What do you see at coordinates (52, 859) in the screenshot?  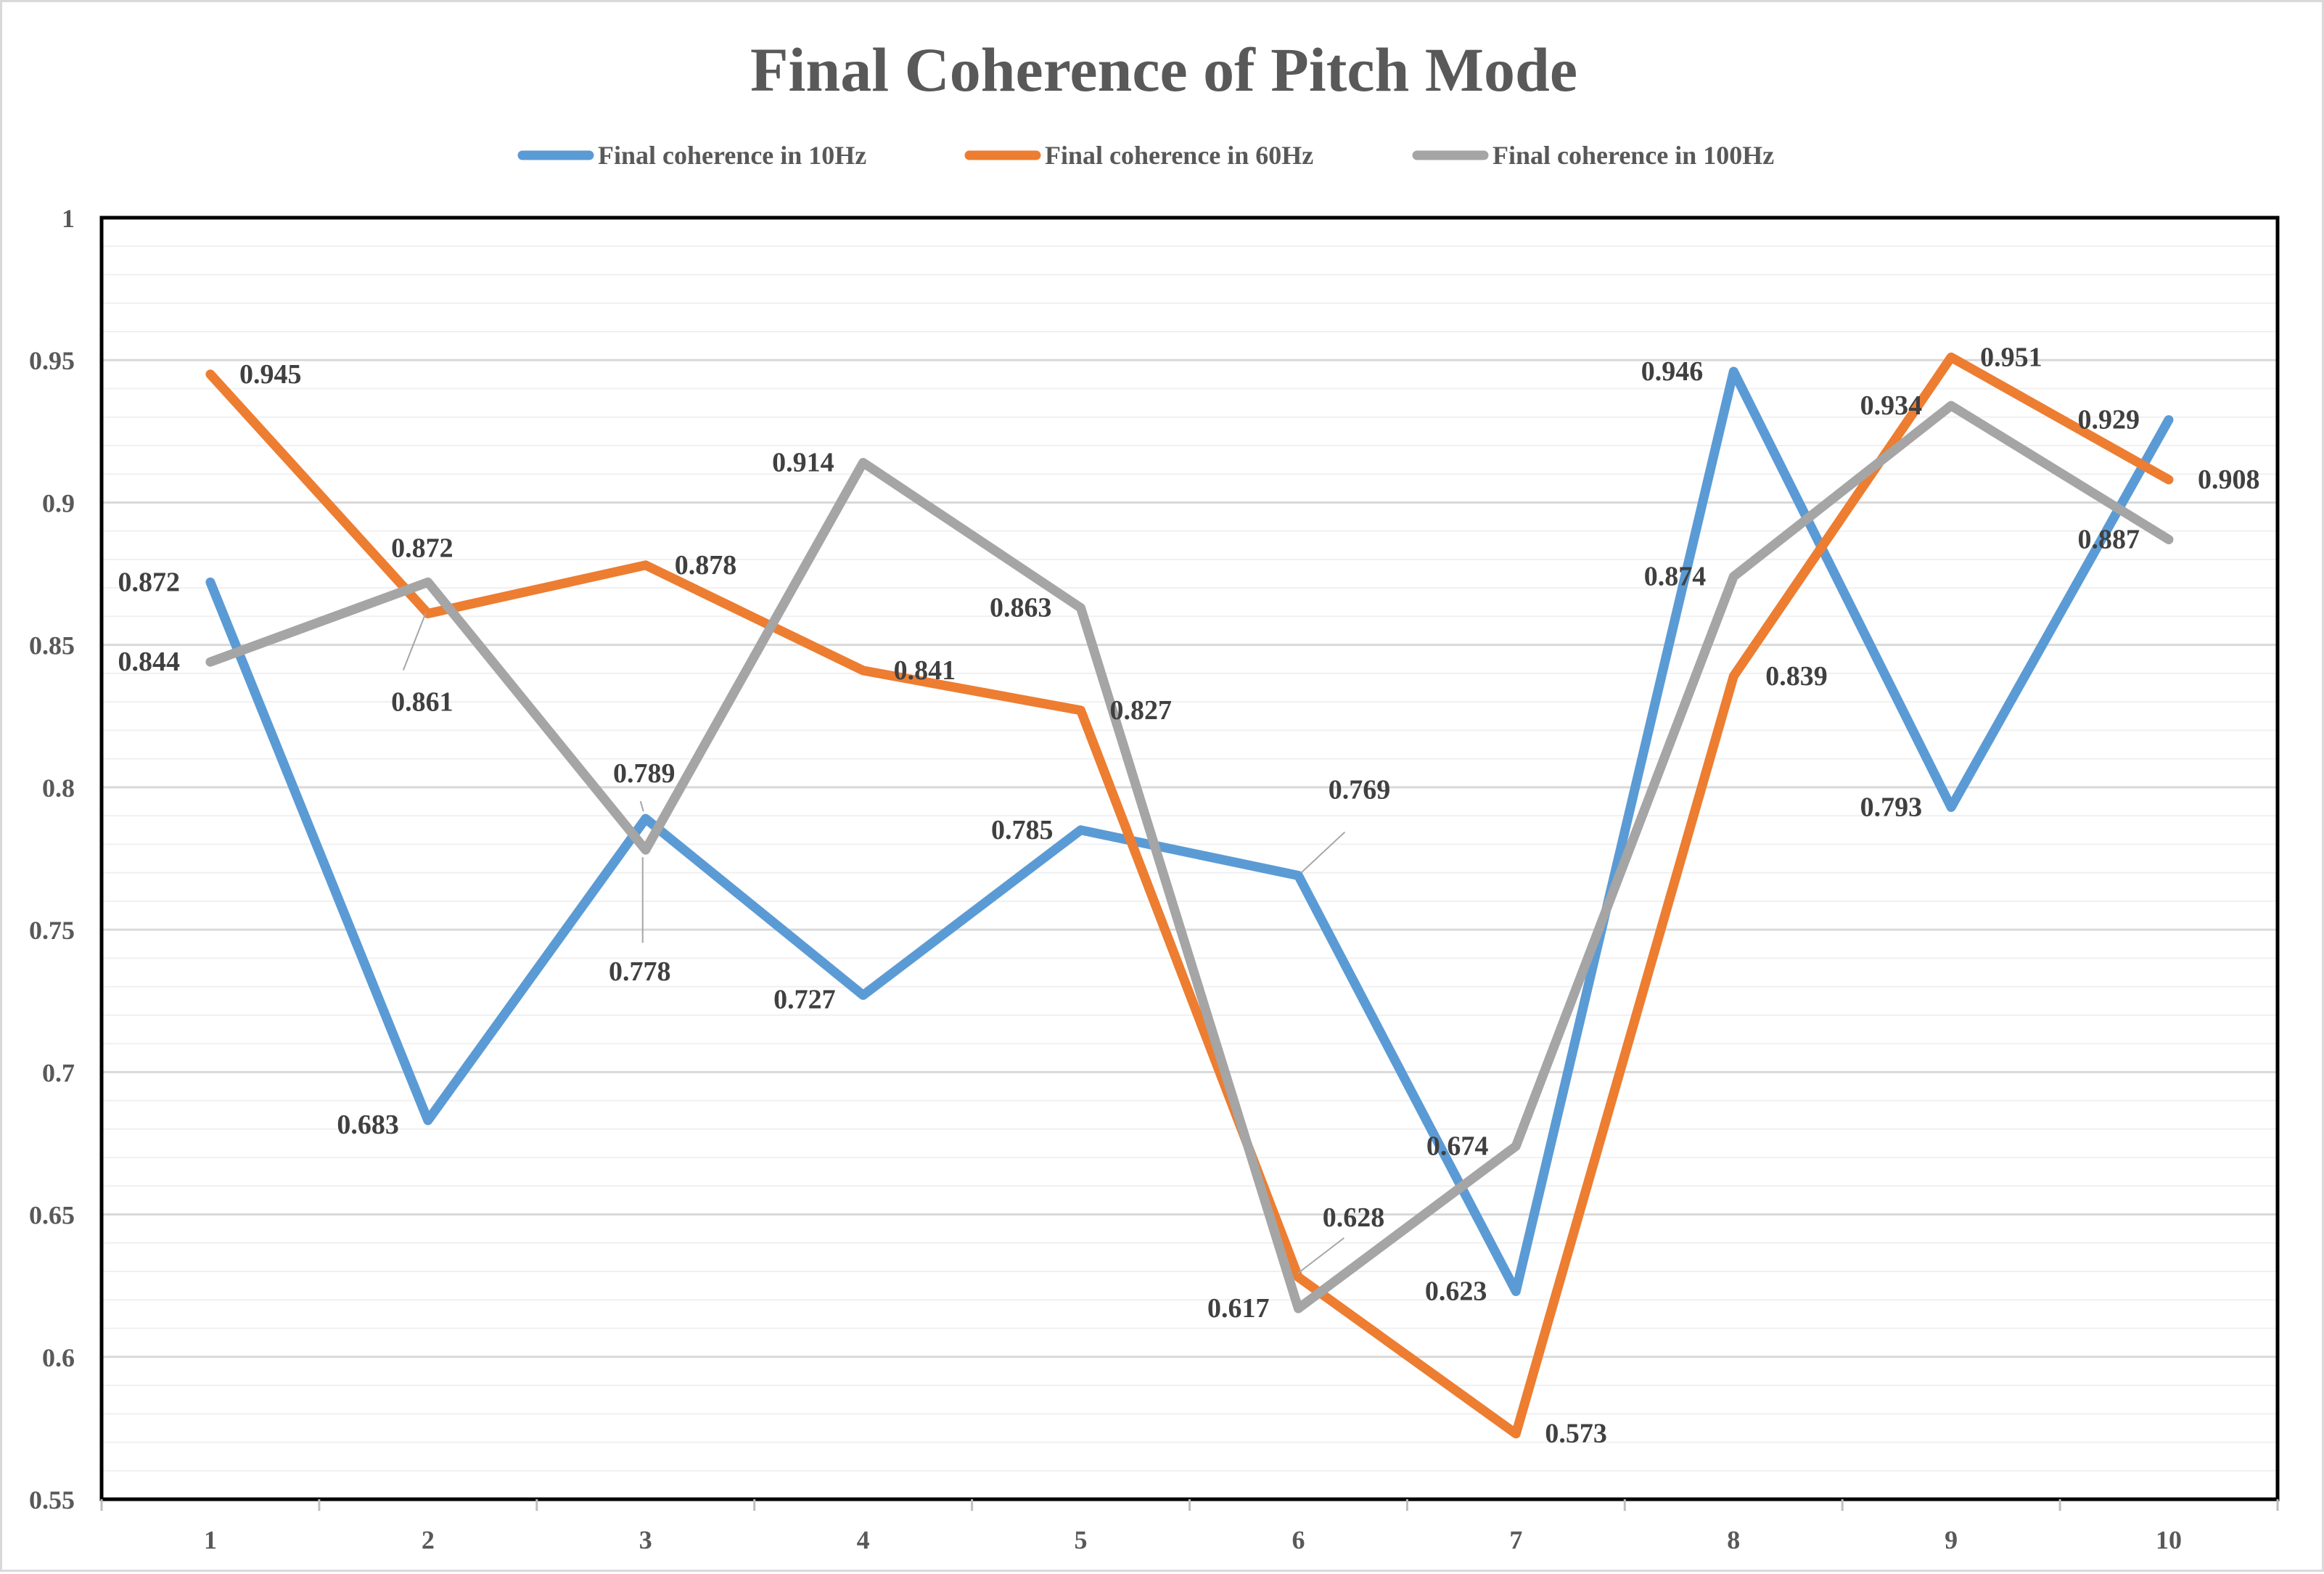 I see `y-axis: 0.55 0.6 0.65 0.7 0.75 0.8 0.85 0.9 0.95 1` at bounding box center [52, 859].